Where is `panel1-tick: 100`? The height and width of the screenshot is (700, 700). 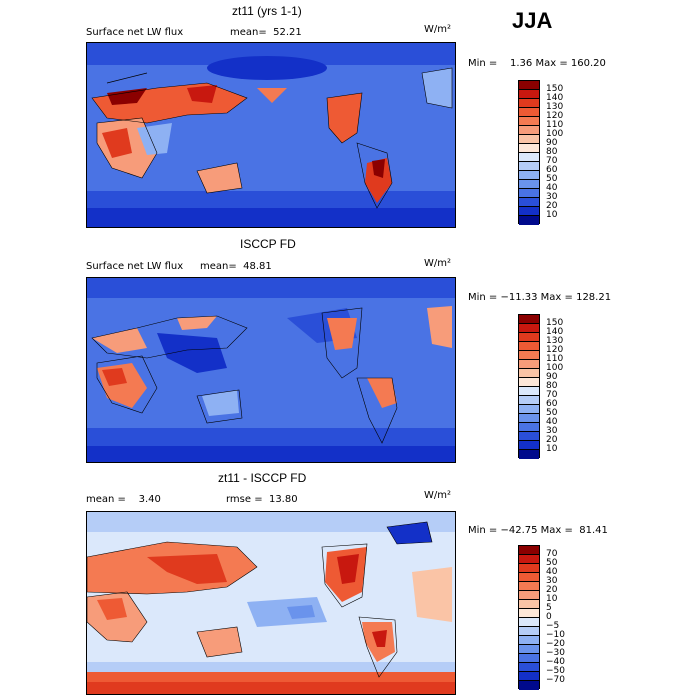 panel1-tick: 100 is located at coordinates (555, 134).